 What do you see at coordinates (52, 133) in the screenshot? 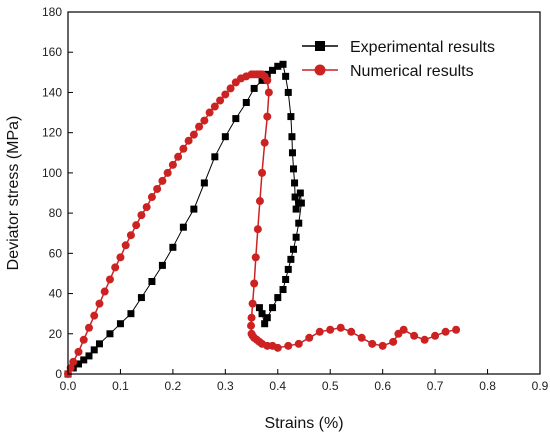
I see `y-tick-label: 120` at bounding box center [52, 133].